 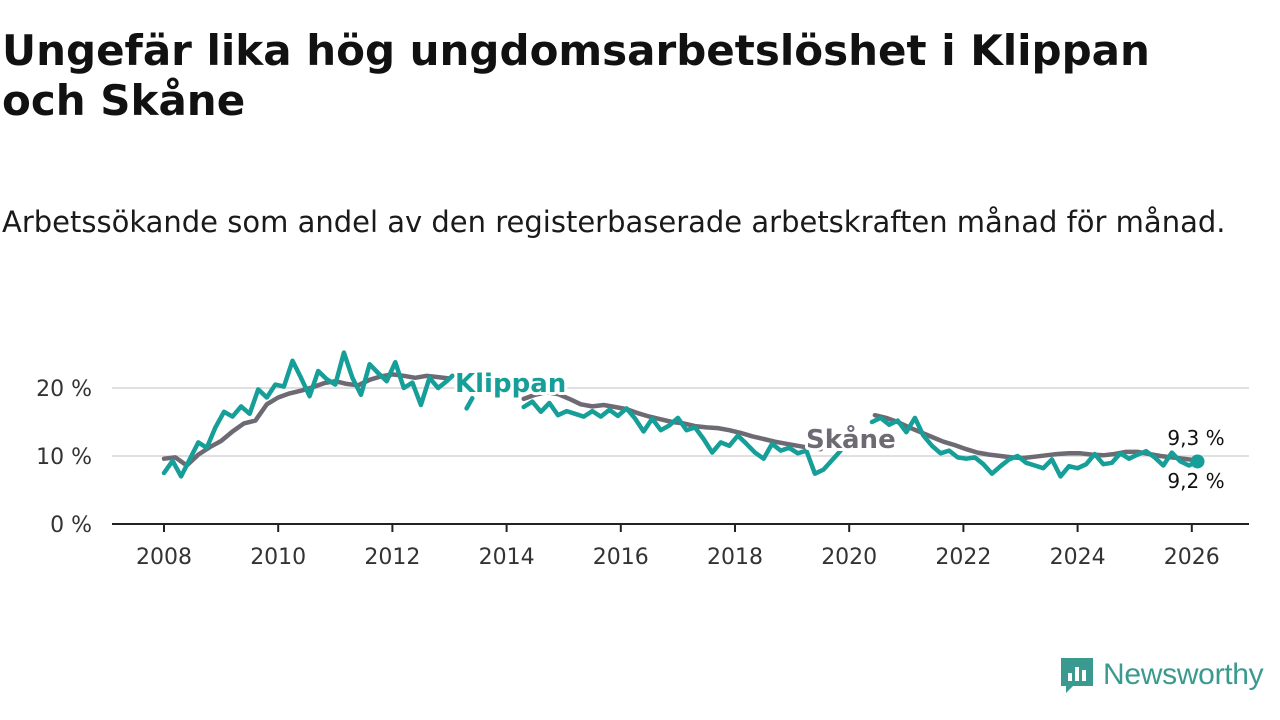 I want to click on x-tick-label: 2010, so click(x=278, y=557).